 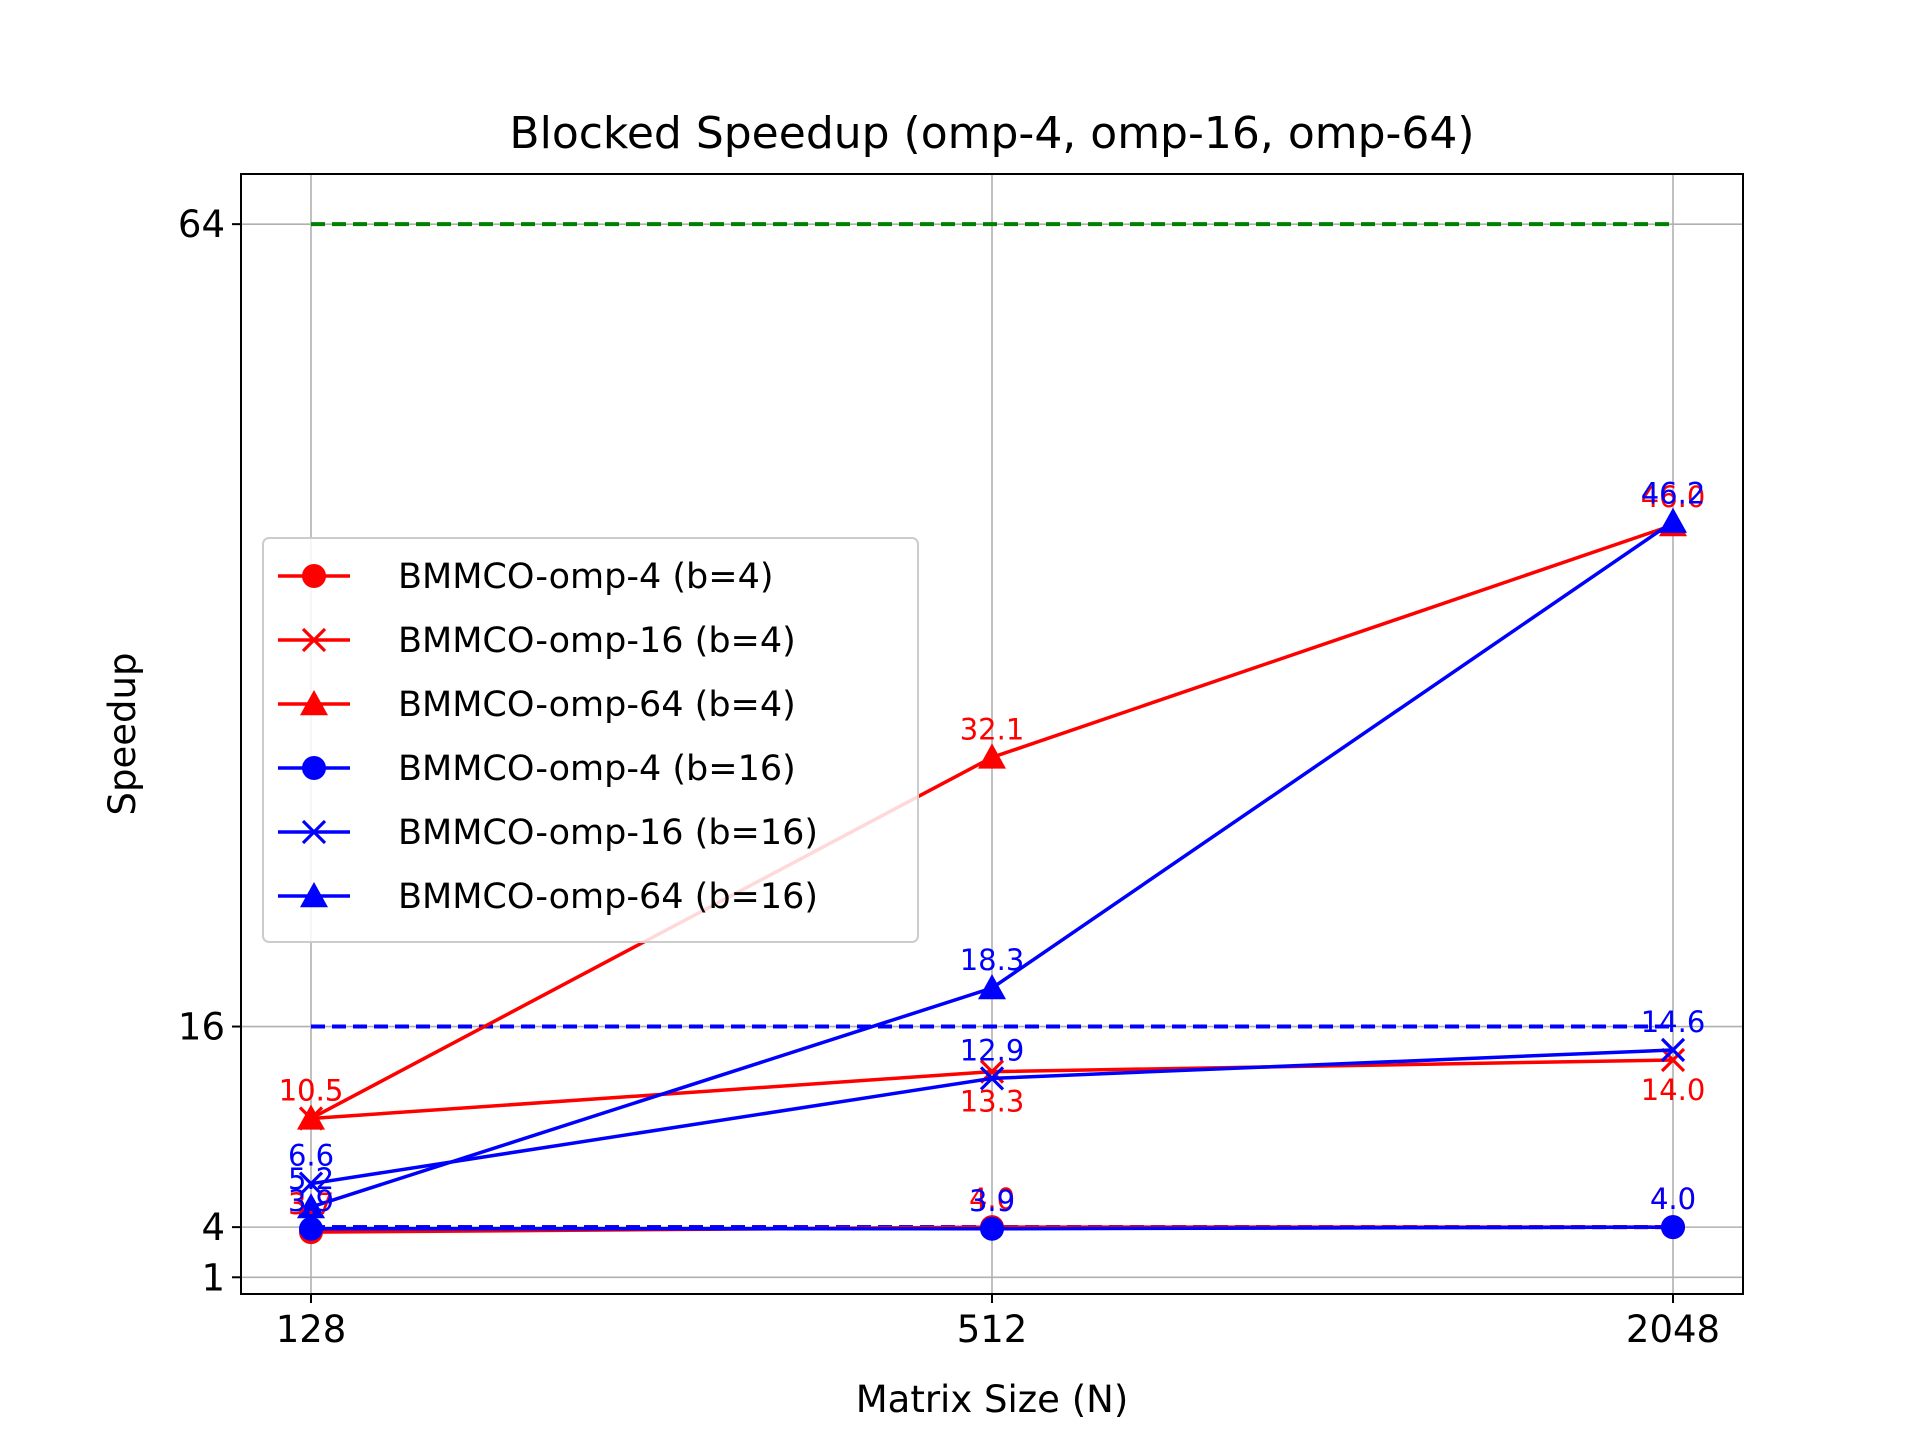 I want to click on y-axis-ticks: 1 4 16 64, so click(x=209, y=751).